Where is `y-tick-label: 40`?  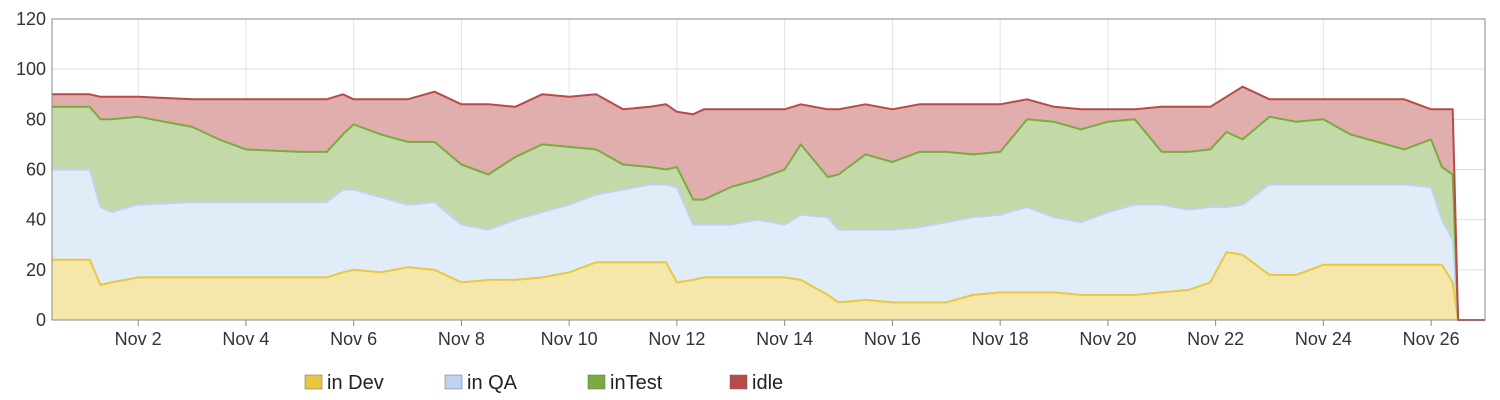 y-tick-label: 40 is located at coordinates (36, 220).